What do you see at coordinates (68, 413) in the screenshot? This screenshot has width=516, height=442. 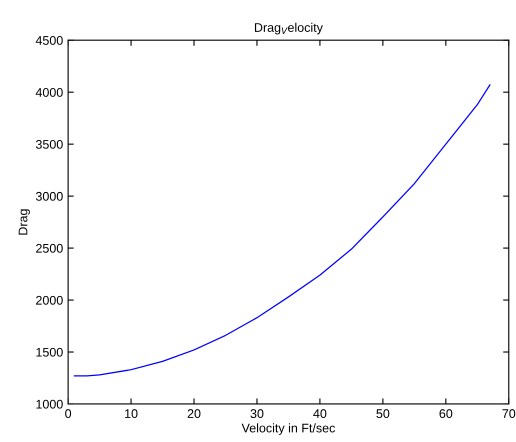 I see `x-tick-label: 0` at bounding box center [68, 413].